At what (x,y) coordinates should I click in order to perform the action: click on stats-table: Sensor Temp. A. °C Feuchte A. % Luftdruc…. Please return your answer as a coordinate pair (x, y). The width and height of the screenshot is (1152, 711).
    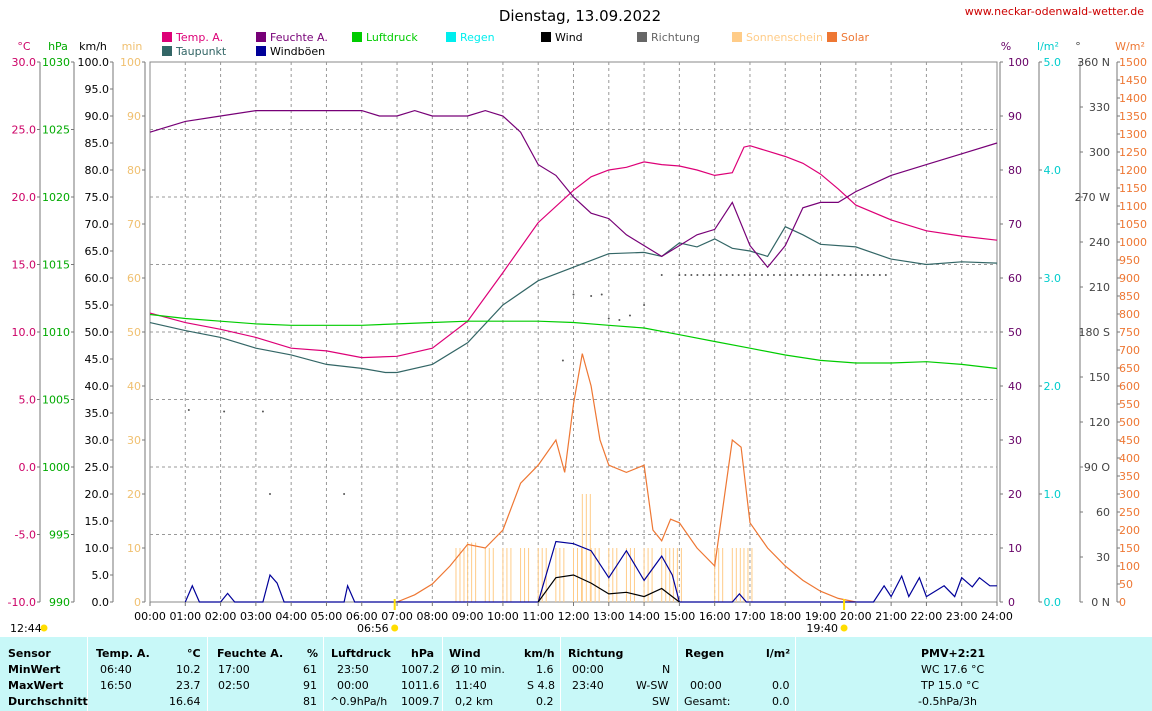
    Looking at the image, I should click on (576, 674).